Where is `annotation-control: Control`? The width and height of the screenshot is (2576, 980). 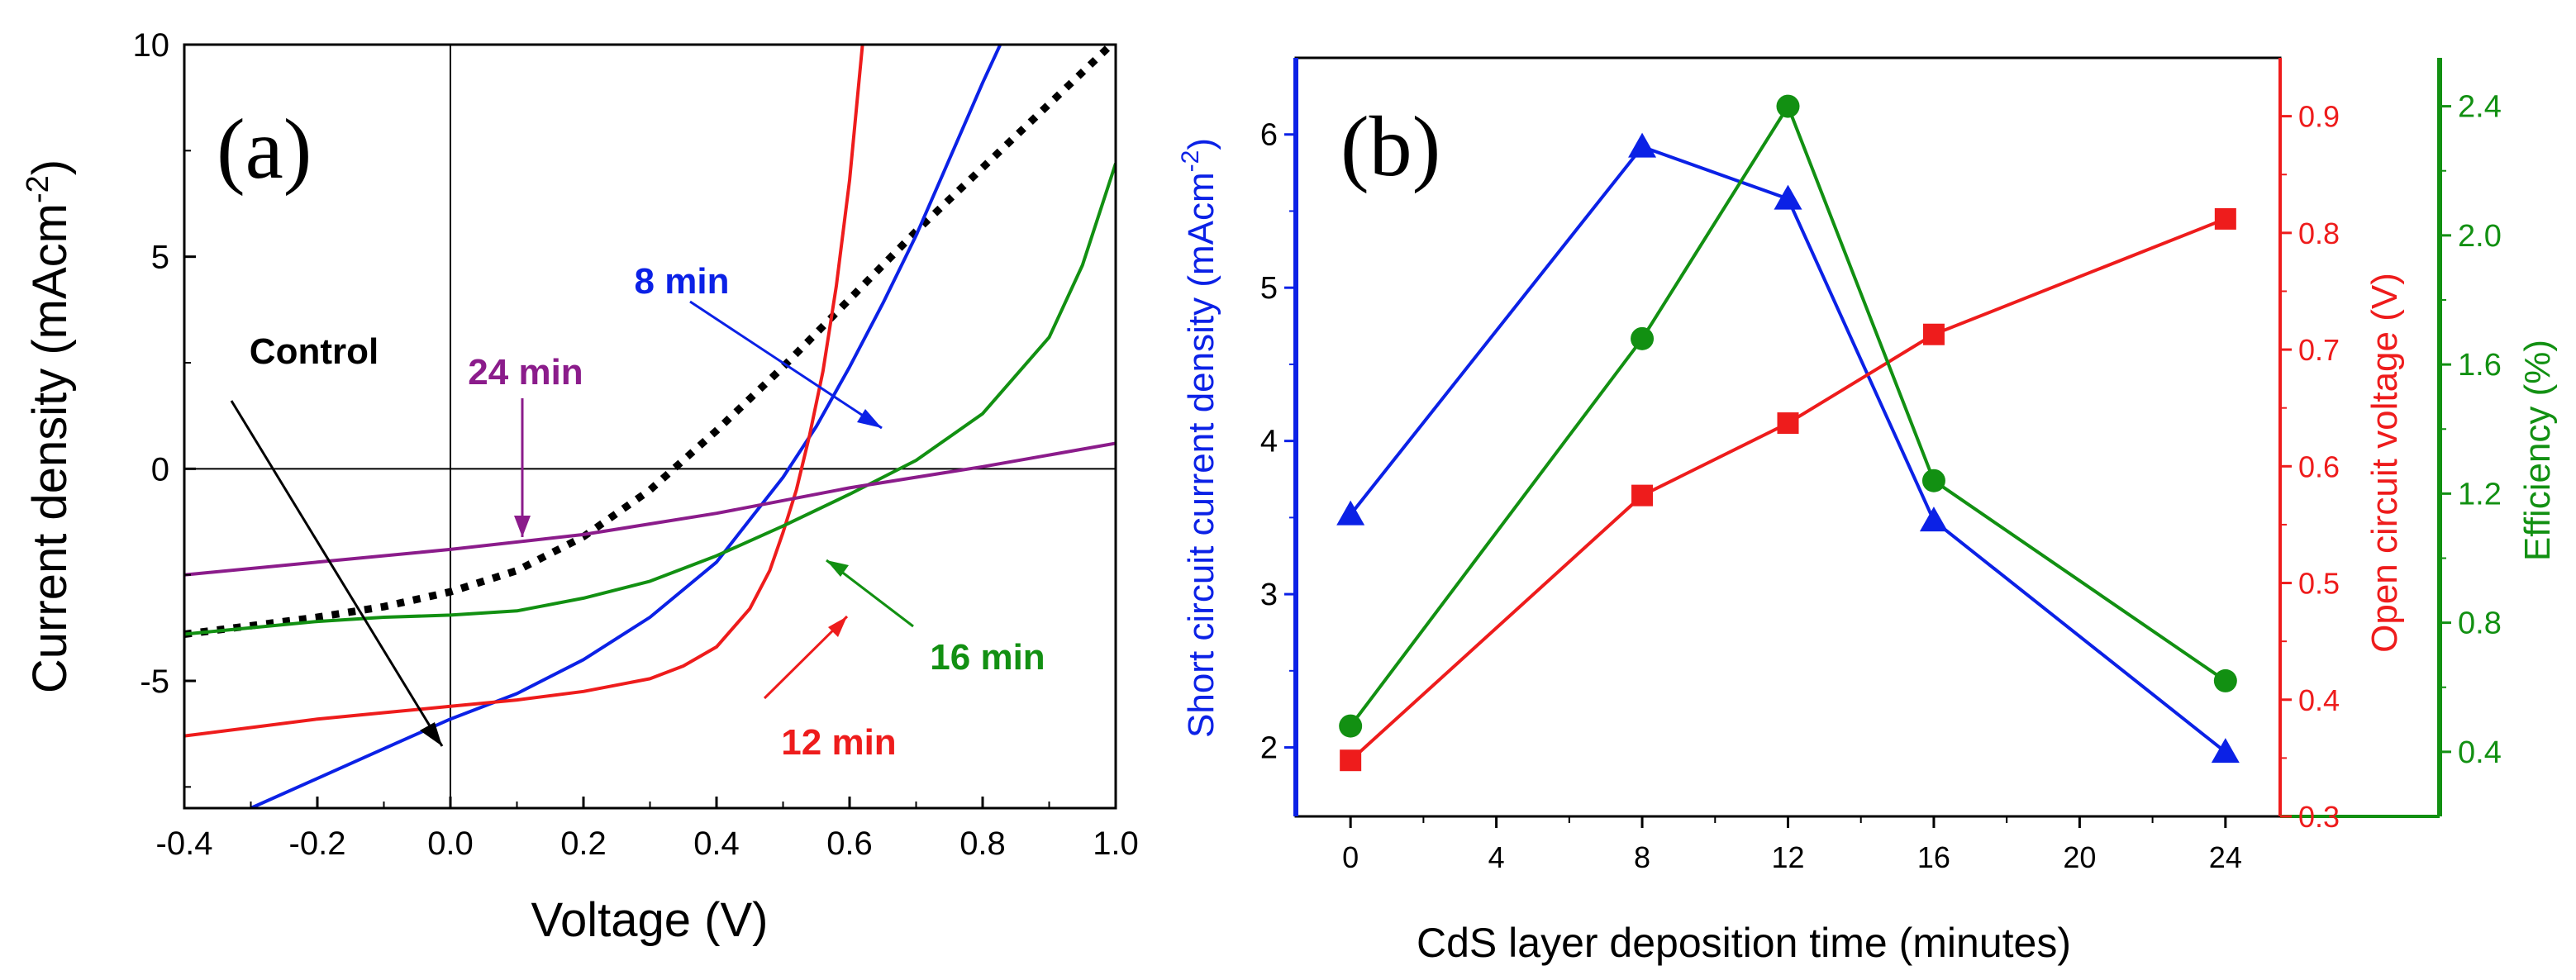
annotation-control: Control is located at coordinates (315, 352).